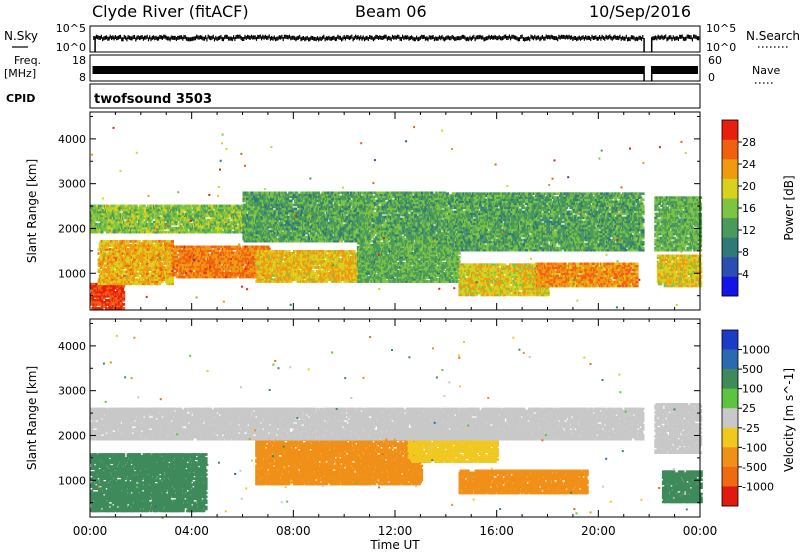 This screenshot has width=800, height=554. I want to click on nave-bottom-tick: 0, so click(711, 77).